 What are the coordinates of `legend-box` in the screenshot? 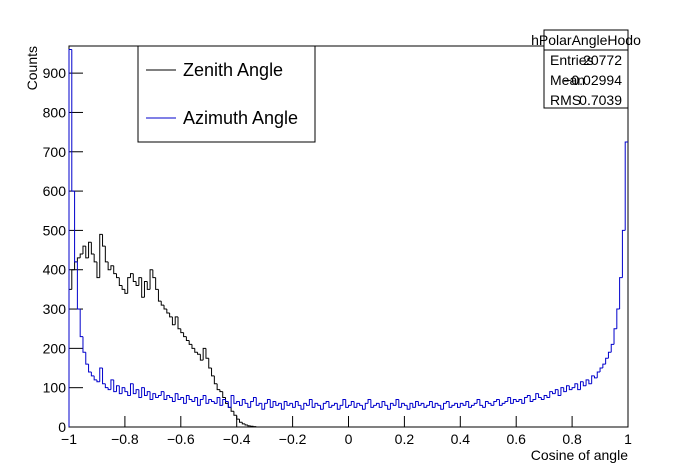 It's located at (226, 94).